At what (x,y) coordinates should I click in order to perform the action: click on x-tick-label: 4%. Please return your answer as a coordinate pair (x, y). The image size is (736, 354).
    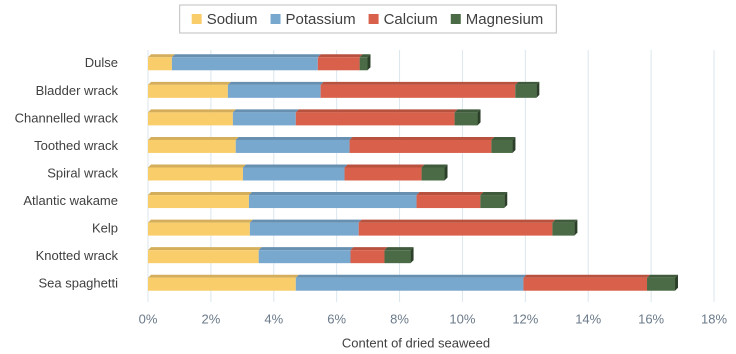
    Looking at the image, I should click on (273, 318).